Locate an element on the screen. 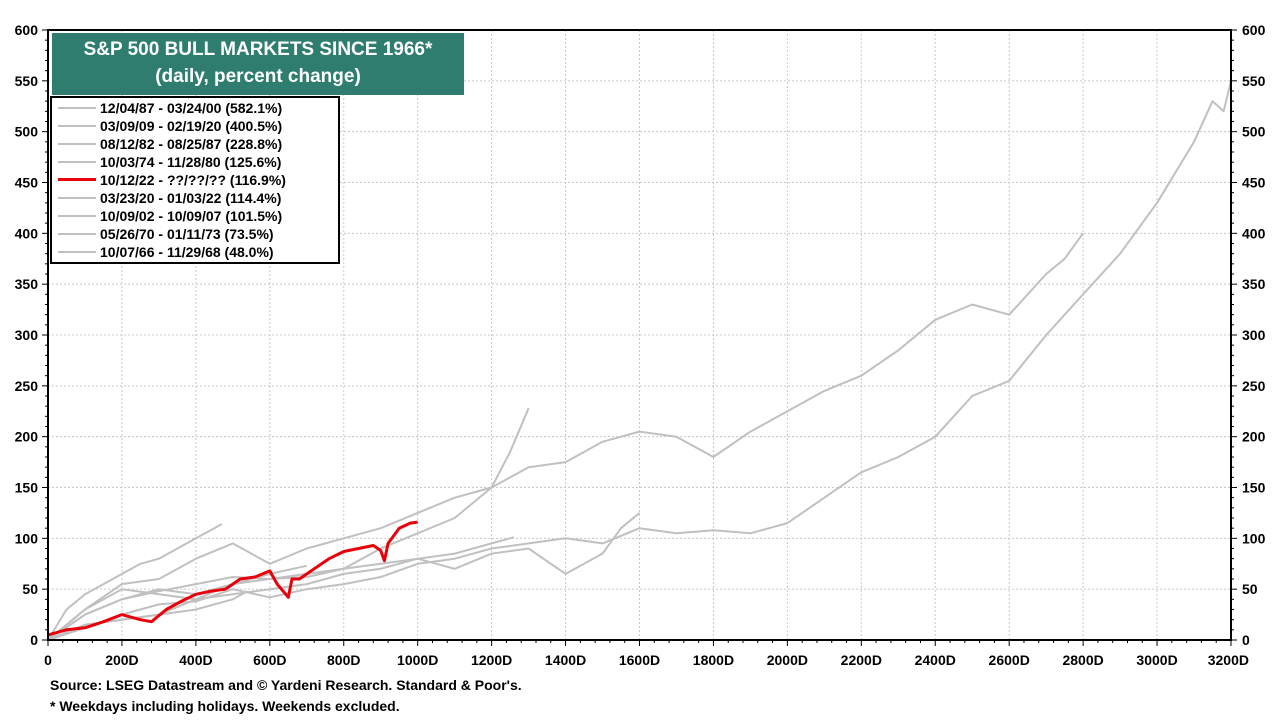 This screenshot has height=720, width=1280. y-tick-label-right: 300 is located at coordinates (1254, 335).